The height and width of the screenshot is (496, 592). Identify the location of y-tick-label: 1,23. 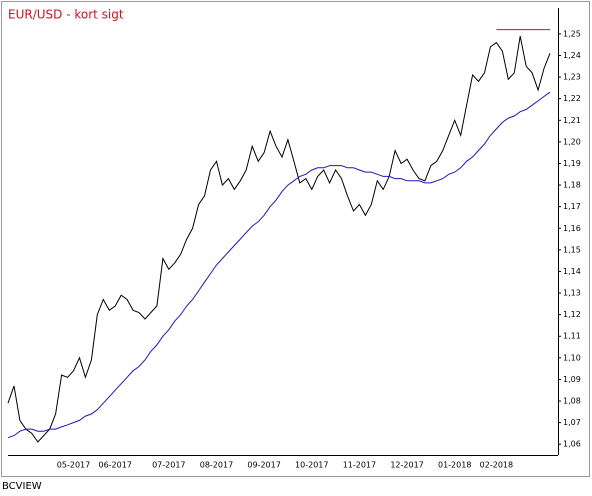
(572, 77).